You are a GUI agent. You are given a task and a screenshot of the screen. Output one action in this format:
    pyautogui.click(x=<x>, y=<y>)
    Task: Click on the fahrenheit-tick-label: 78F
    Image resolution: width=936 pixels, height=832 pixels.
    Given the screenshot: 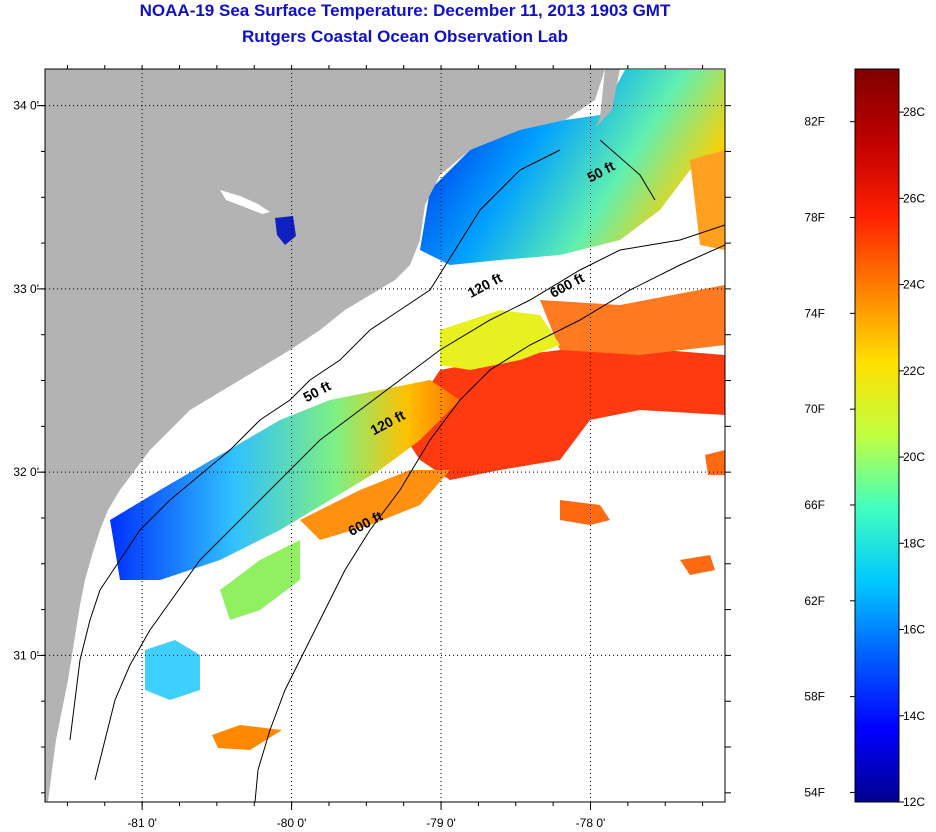 What is the action you would take?
    pyautogui.click(x=814, y=218)
    